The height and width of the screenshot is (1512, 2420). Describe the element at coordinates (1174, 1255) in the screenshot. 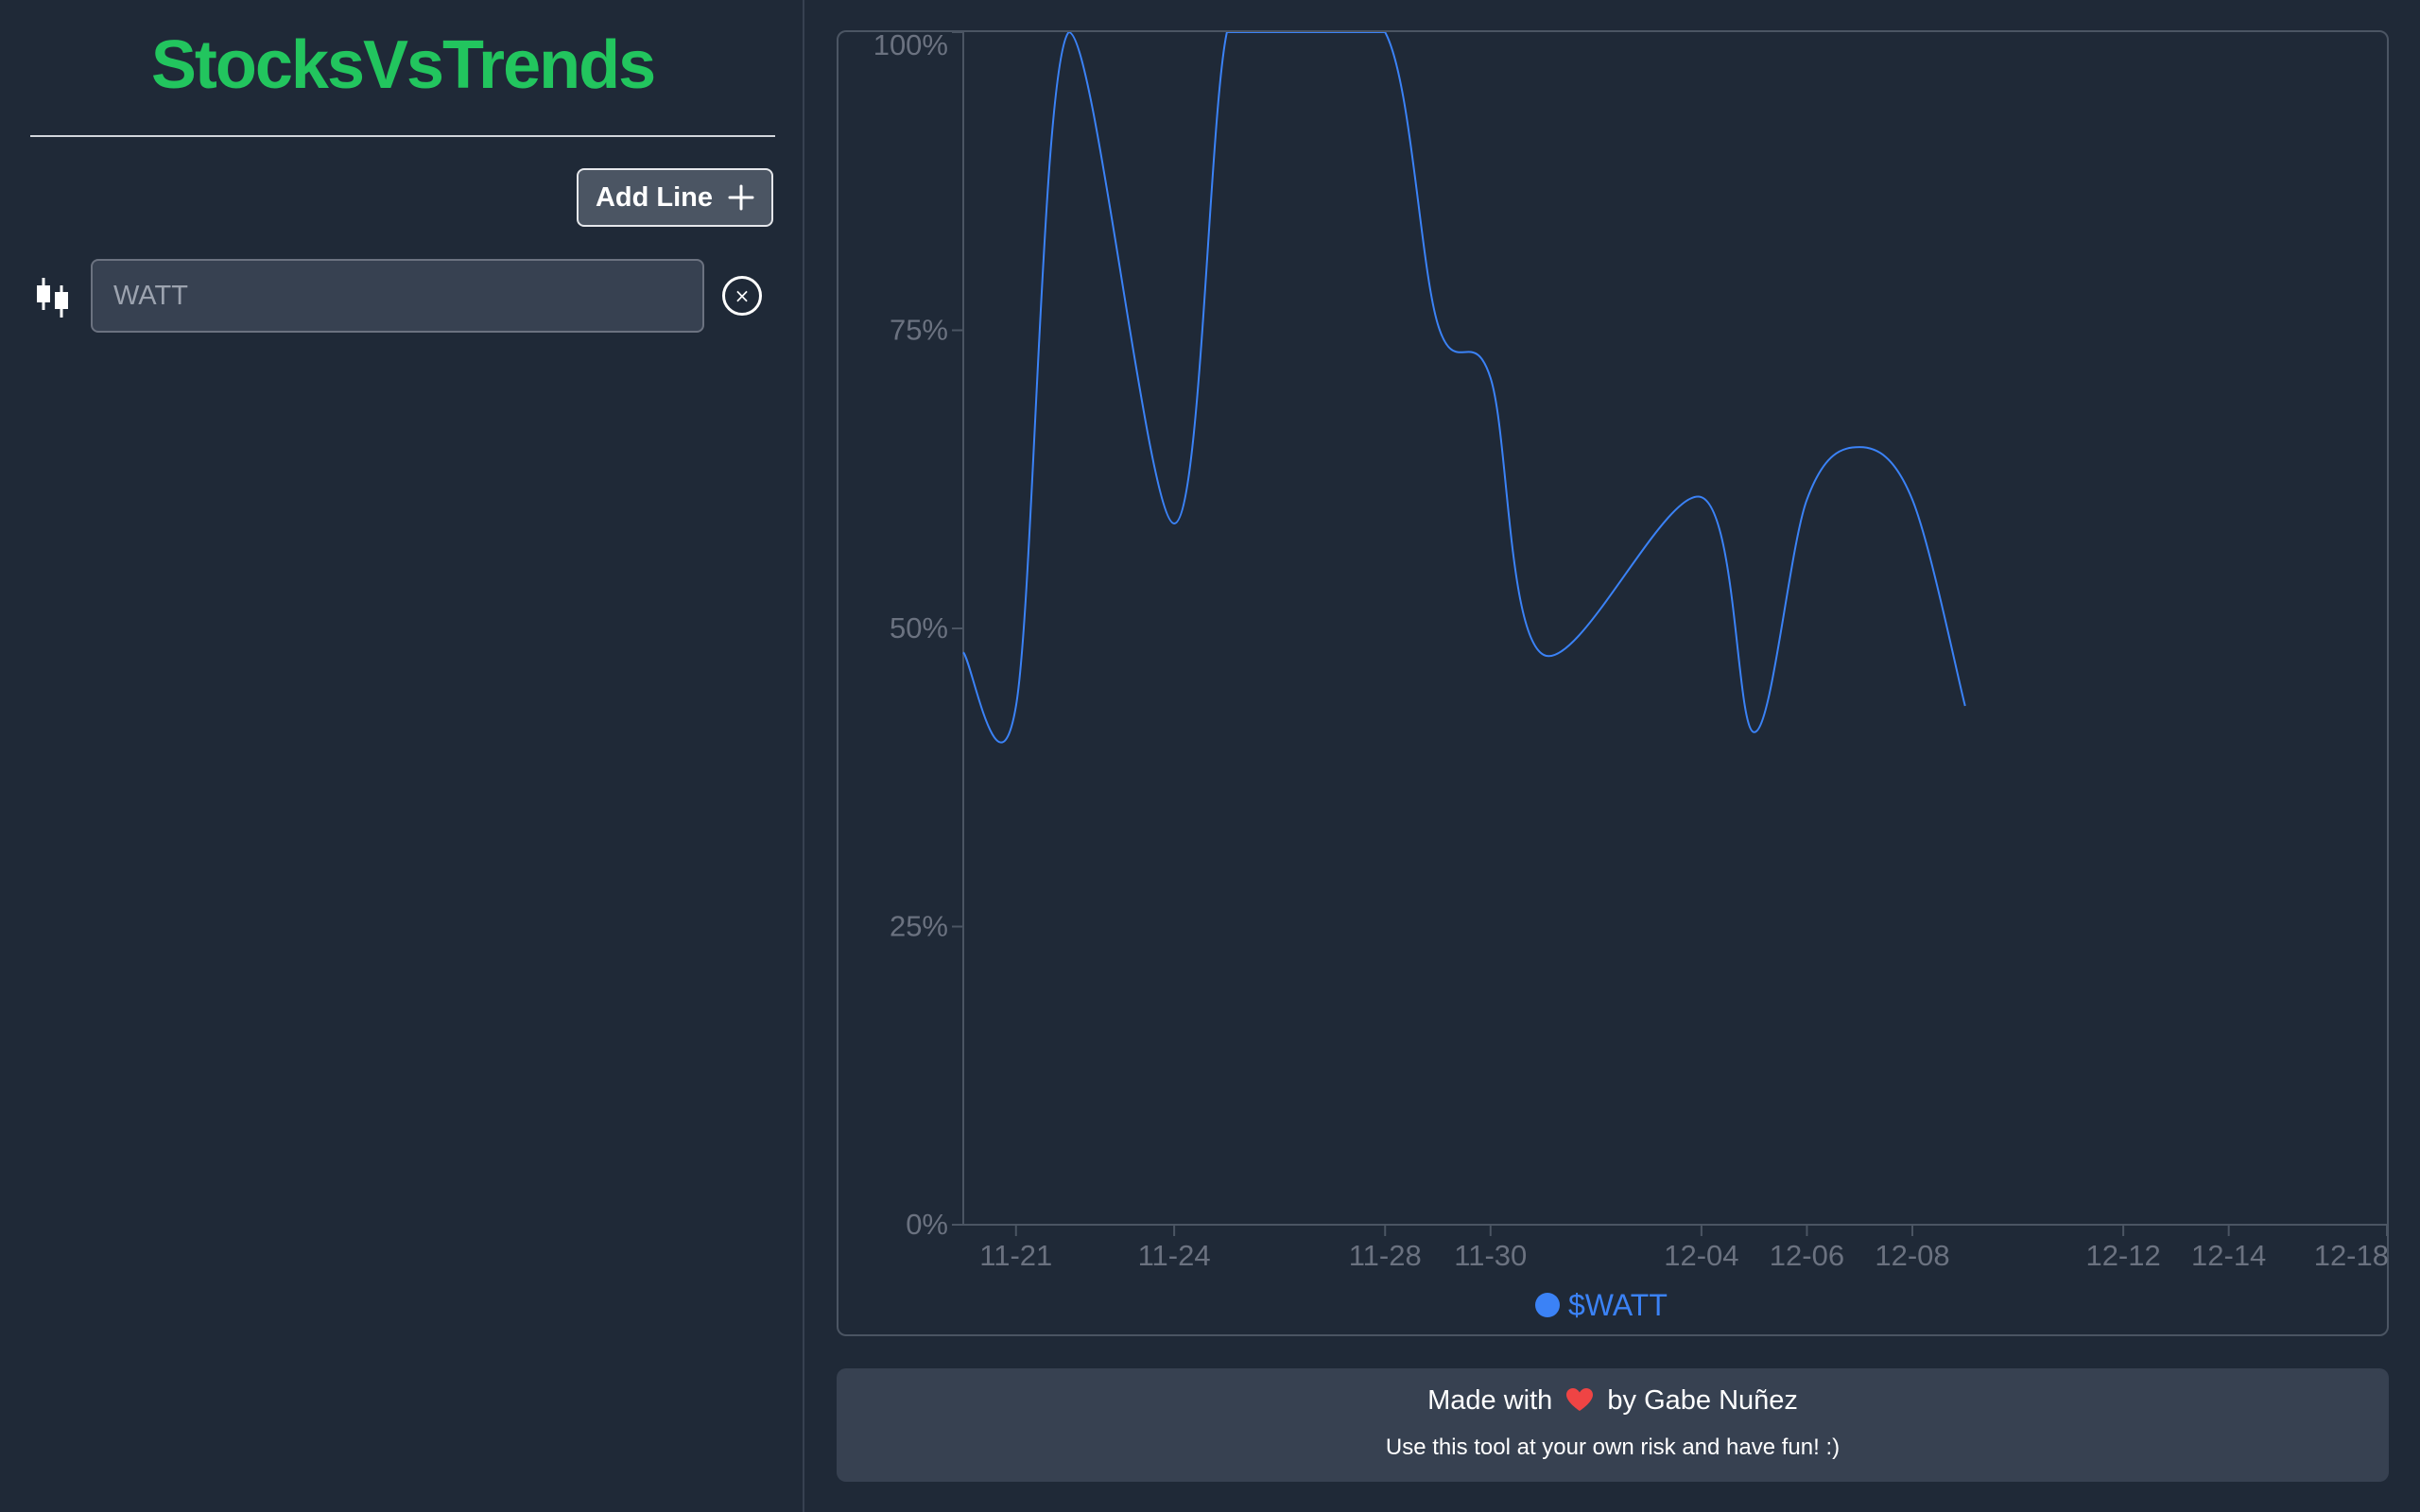

I see `x-tick-label: 11-24` at that location.